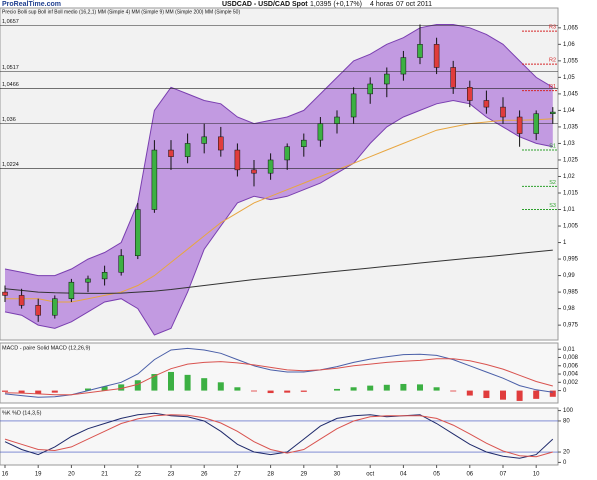  Describe the element at coordinates (303, 475) in the screenshot. I see `x-tick-label: 29` at that location.